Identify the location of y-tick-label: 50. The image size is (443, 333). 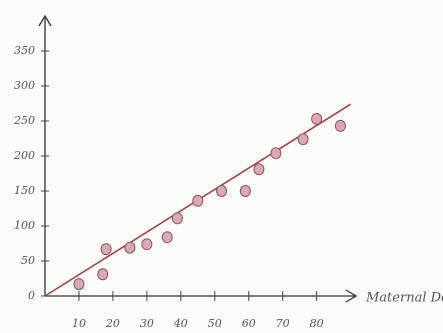
(28, 260).